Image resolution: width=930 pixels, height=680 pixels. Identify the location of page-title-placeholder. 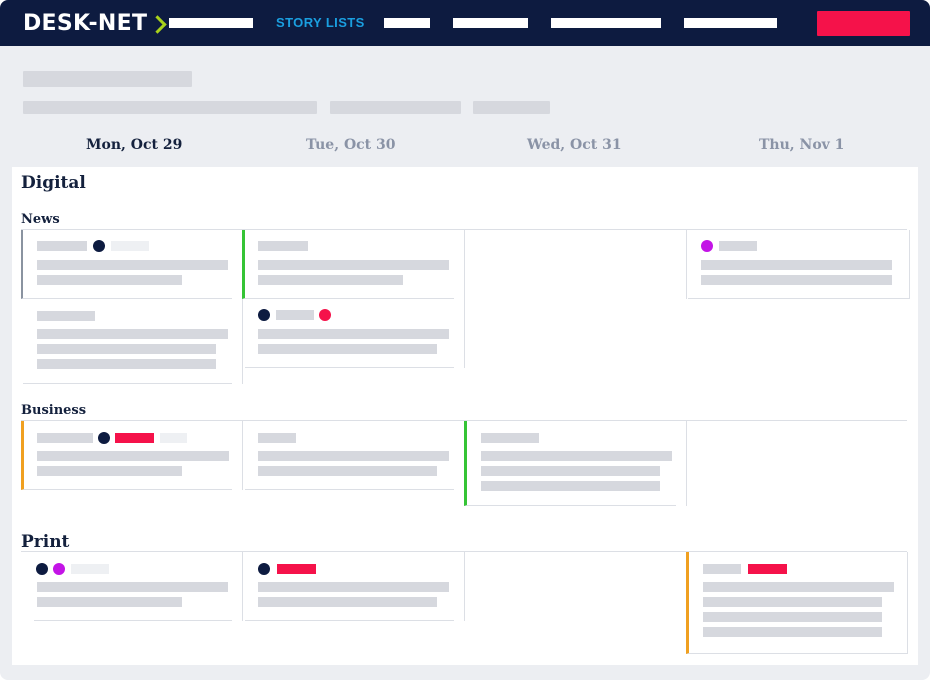
(107, 79).